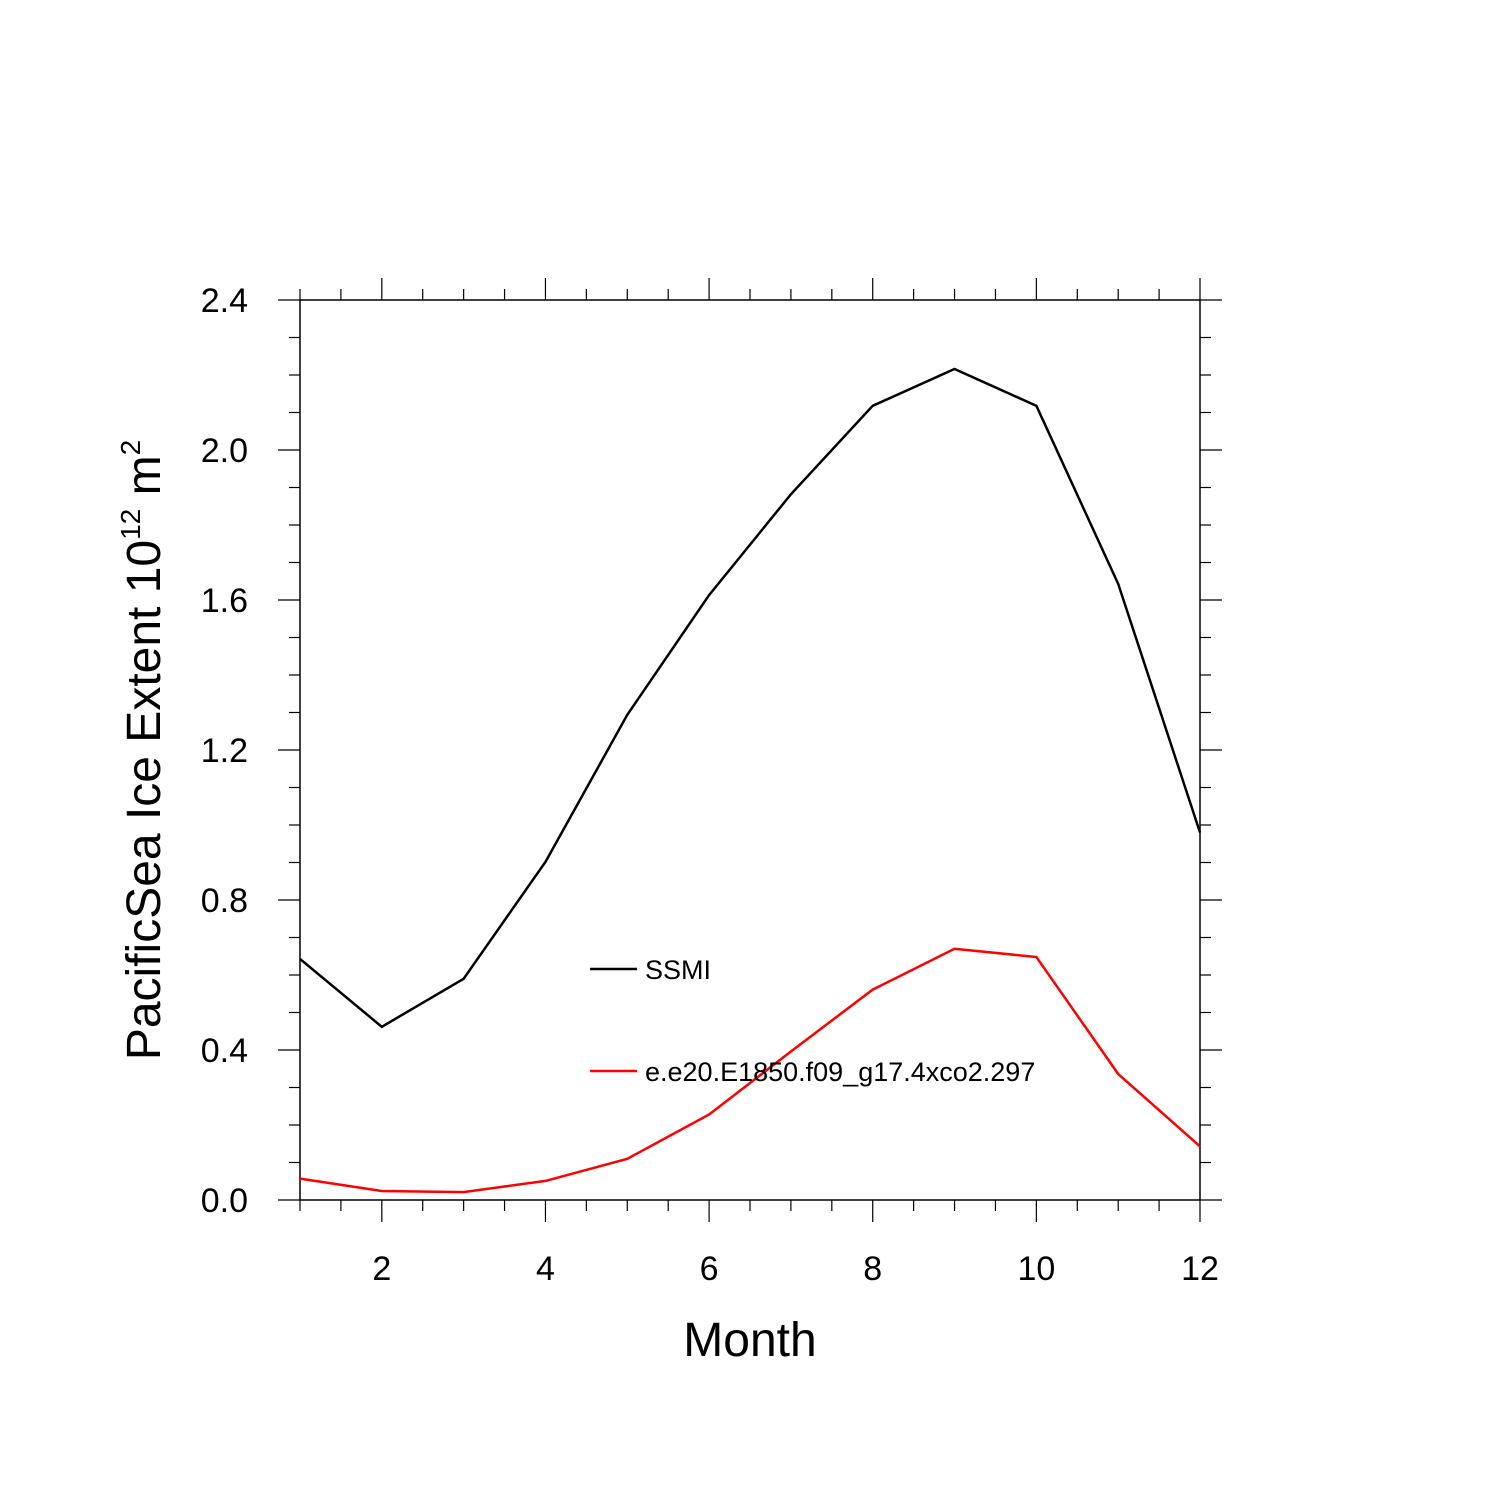  Describe the element at coordinates (224, 751) in the screenshot. I see `y-tick-label: 1.2` at that location.